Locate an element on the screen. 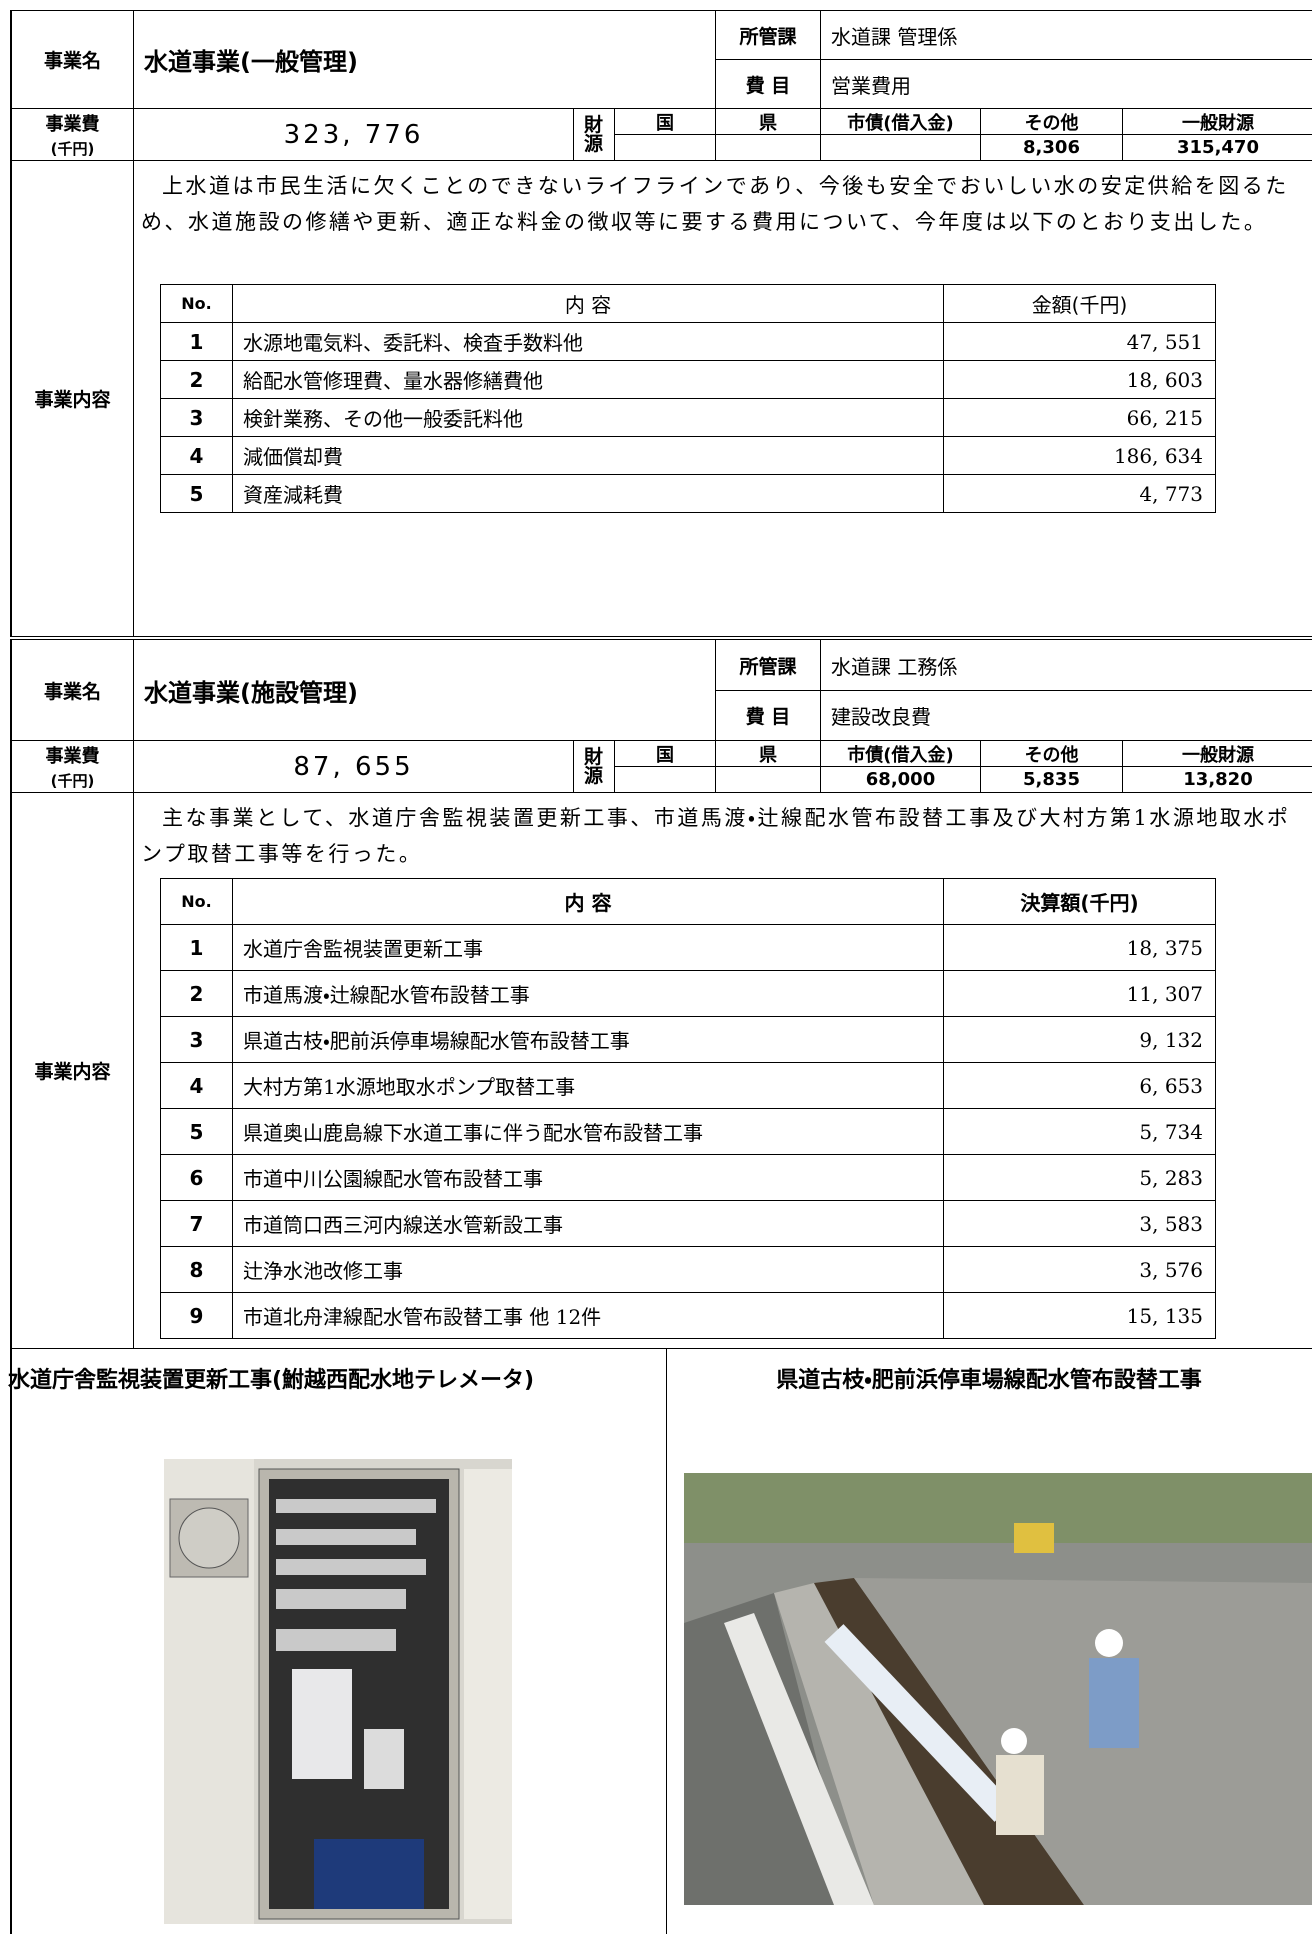 This screenshot has height=1934, width=1312. source-value: 13,820 is located at coordinates (1217, 779).